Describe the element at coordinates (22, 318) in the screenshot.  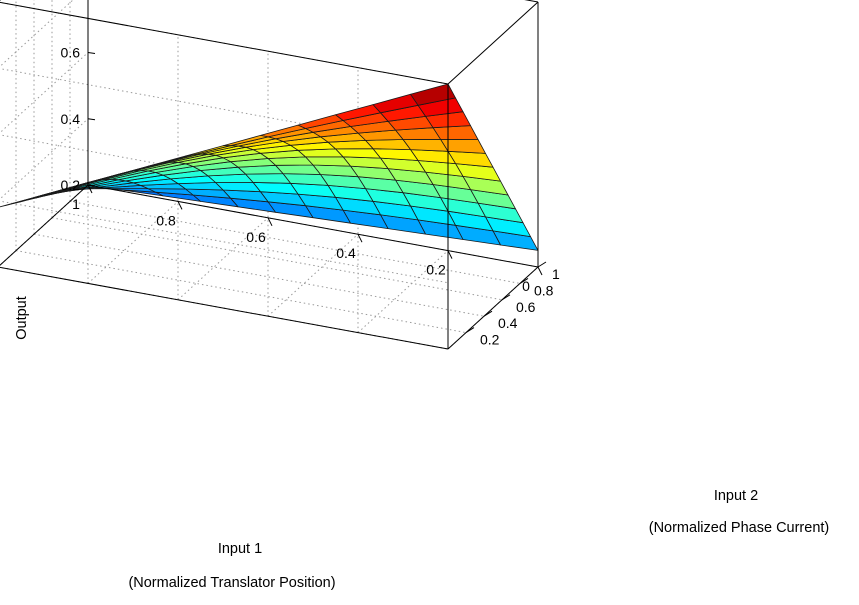
I see `z-axis-label: Output` at that location.